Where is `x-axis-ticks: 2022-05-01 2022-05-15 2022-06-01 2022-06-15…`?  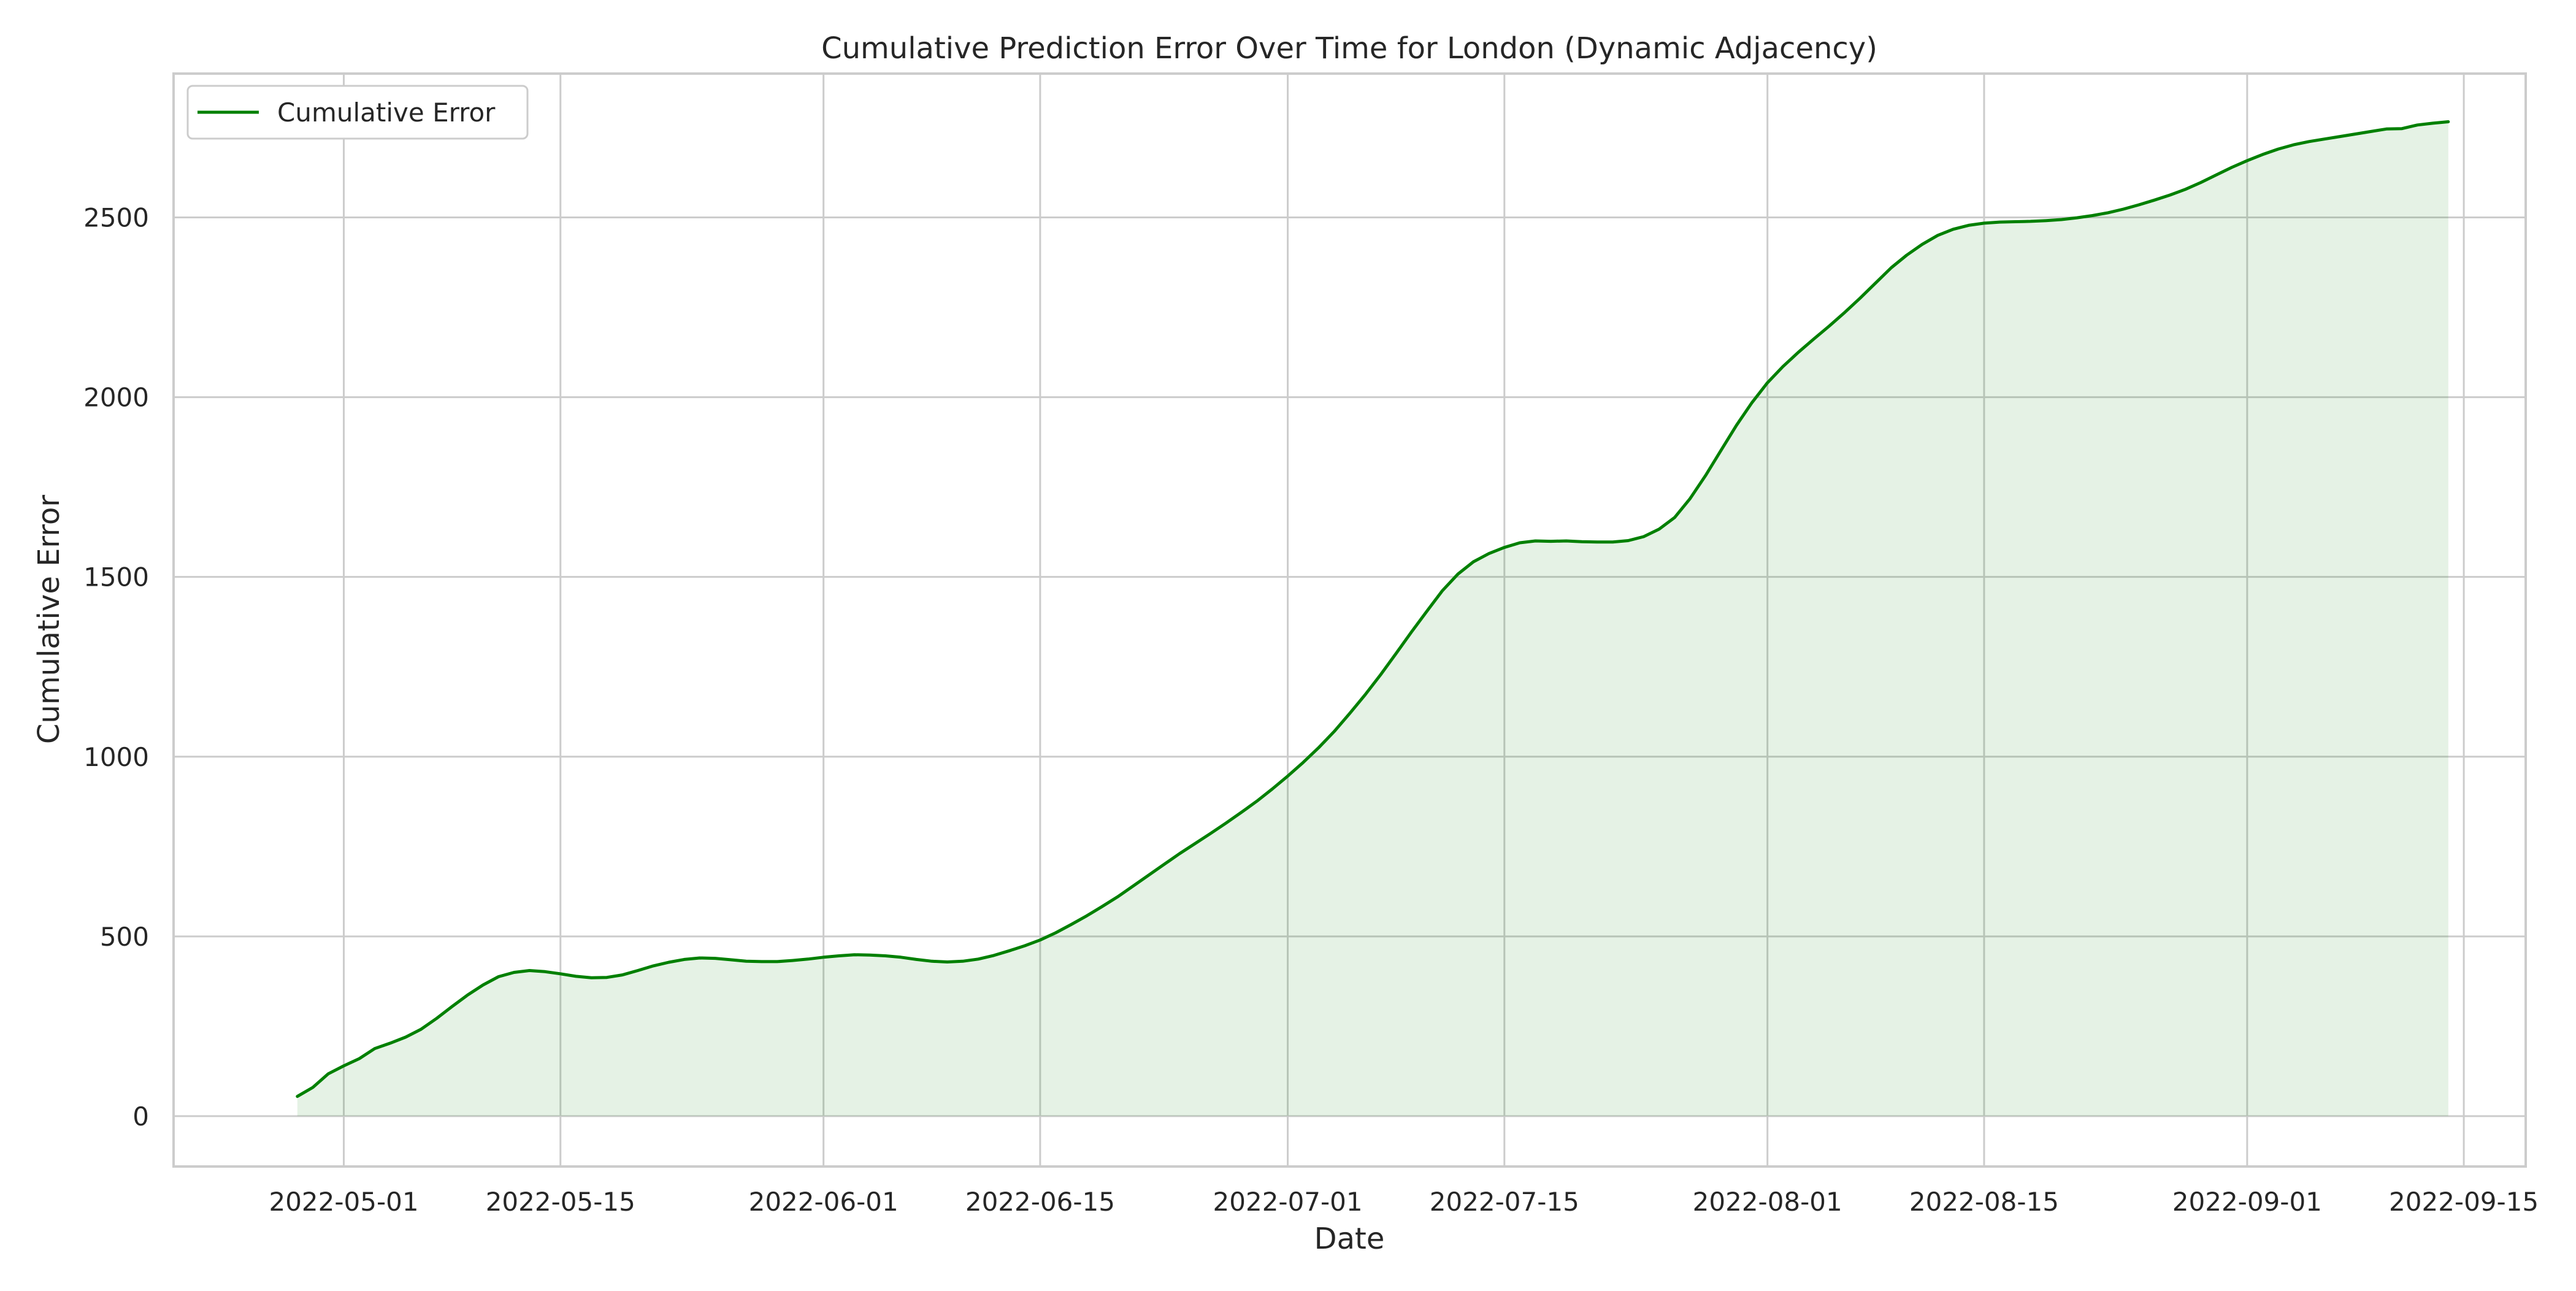 x-axis-ticks: 2022-05-01 2022-05-15 2022-06-01 2022-06-15… is located at coordinates (1404, 1202).